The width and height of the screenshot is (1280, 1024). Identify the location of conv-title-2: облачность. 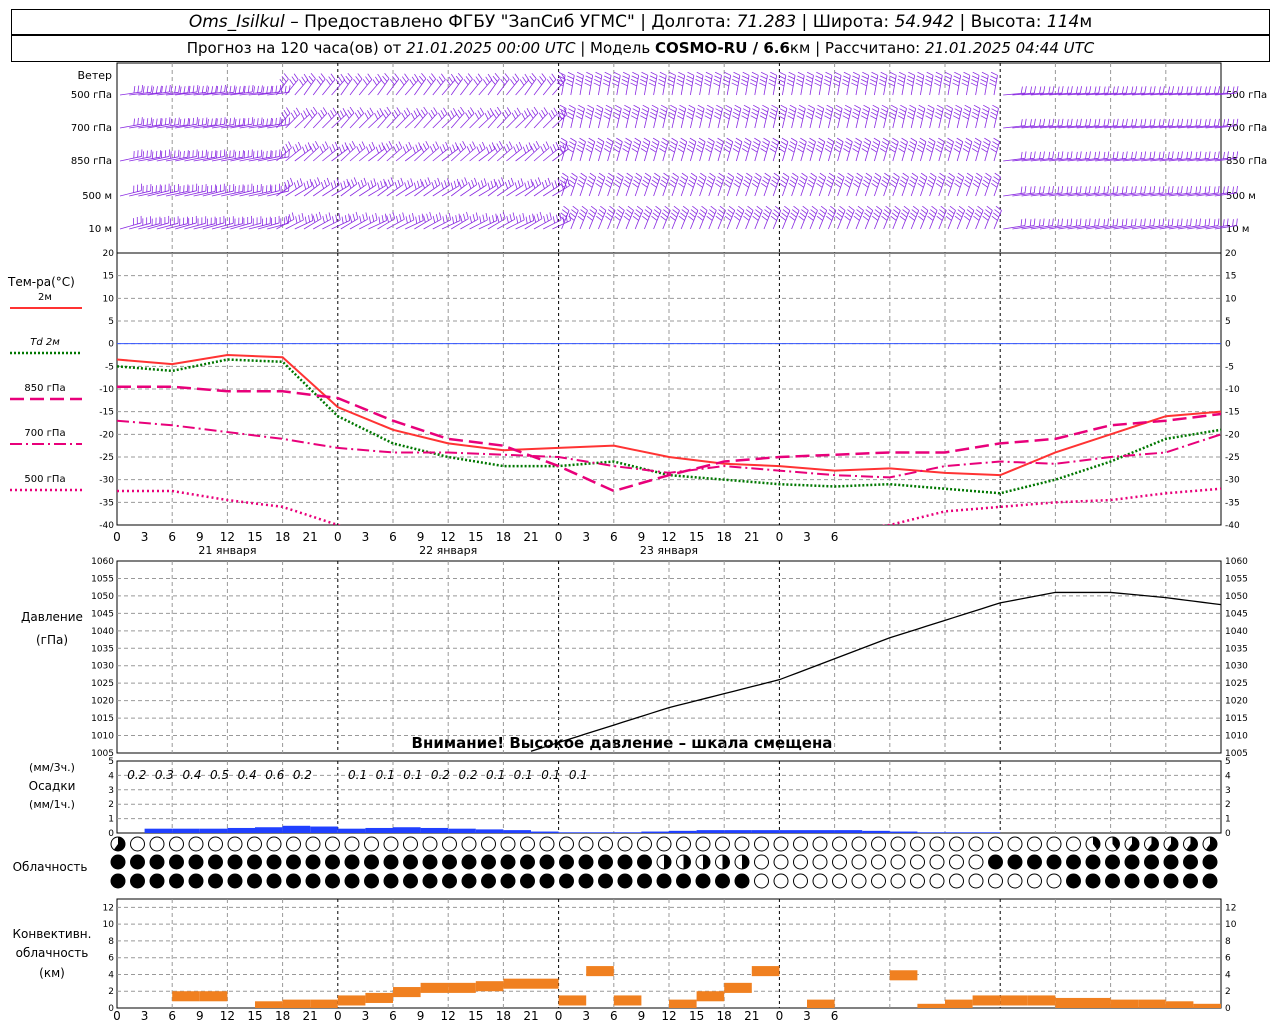
(52, 953).